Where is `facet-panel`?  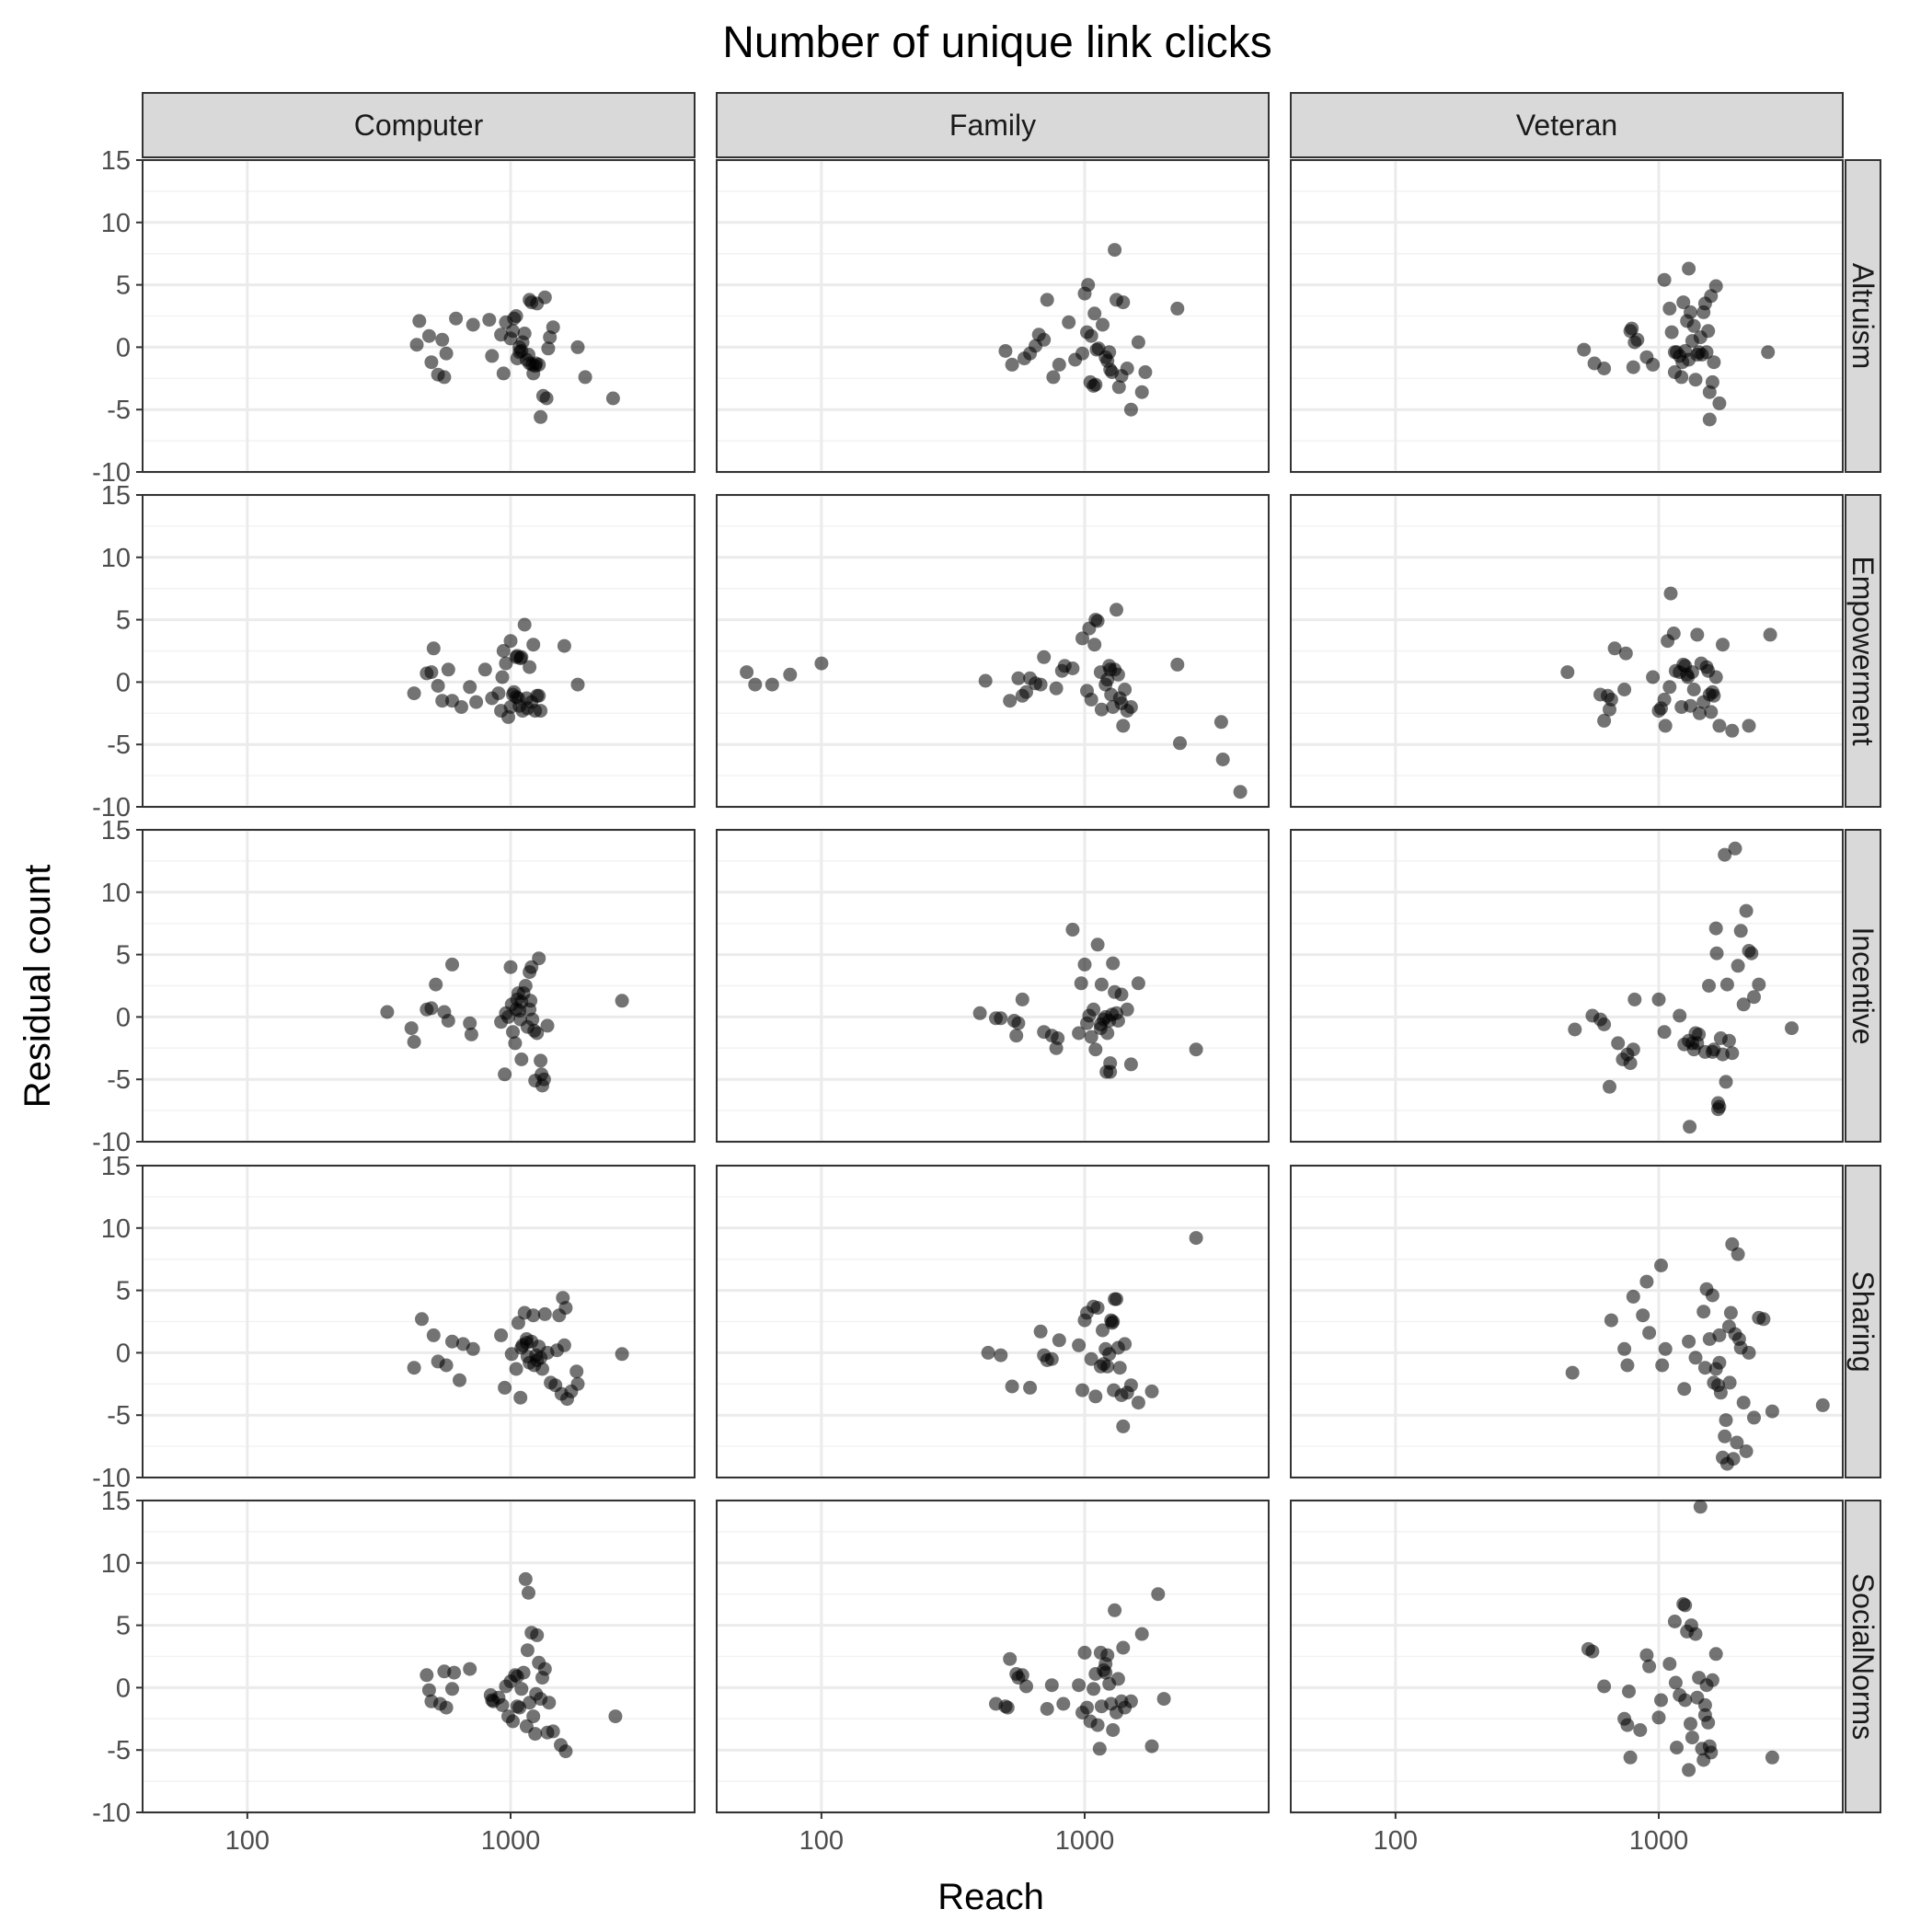
facet-panel is located at coordinates (1567, 1321).